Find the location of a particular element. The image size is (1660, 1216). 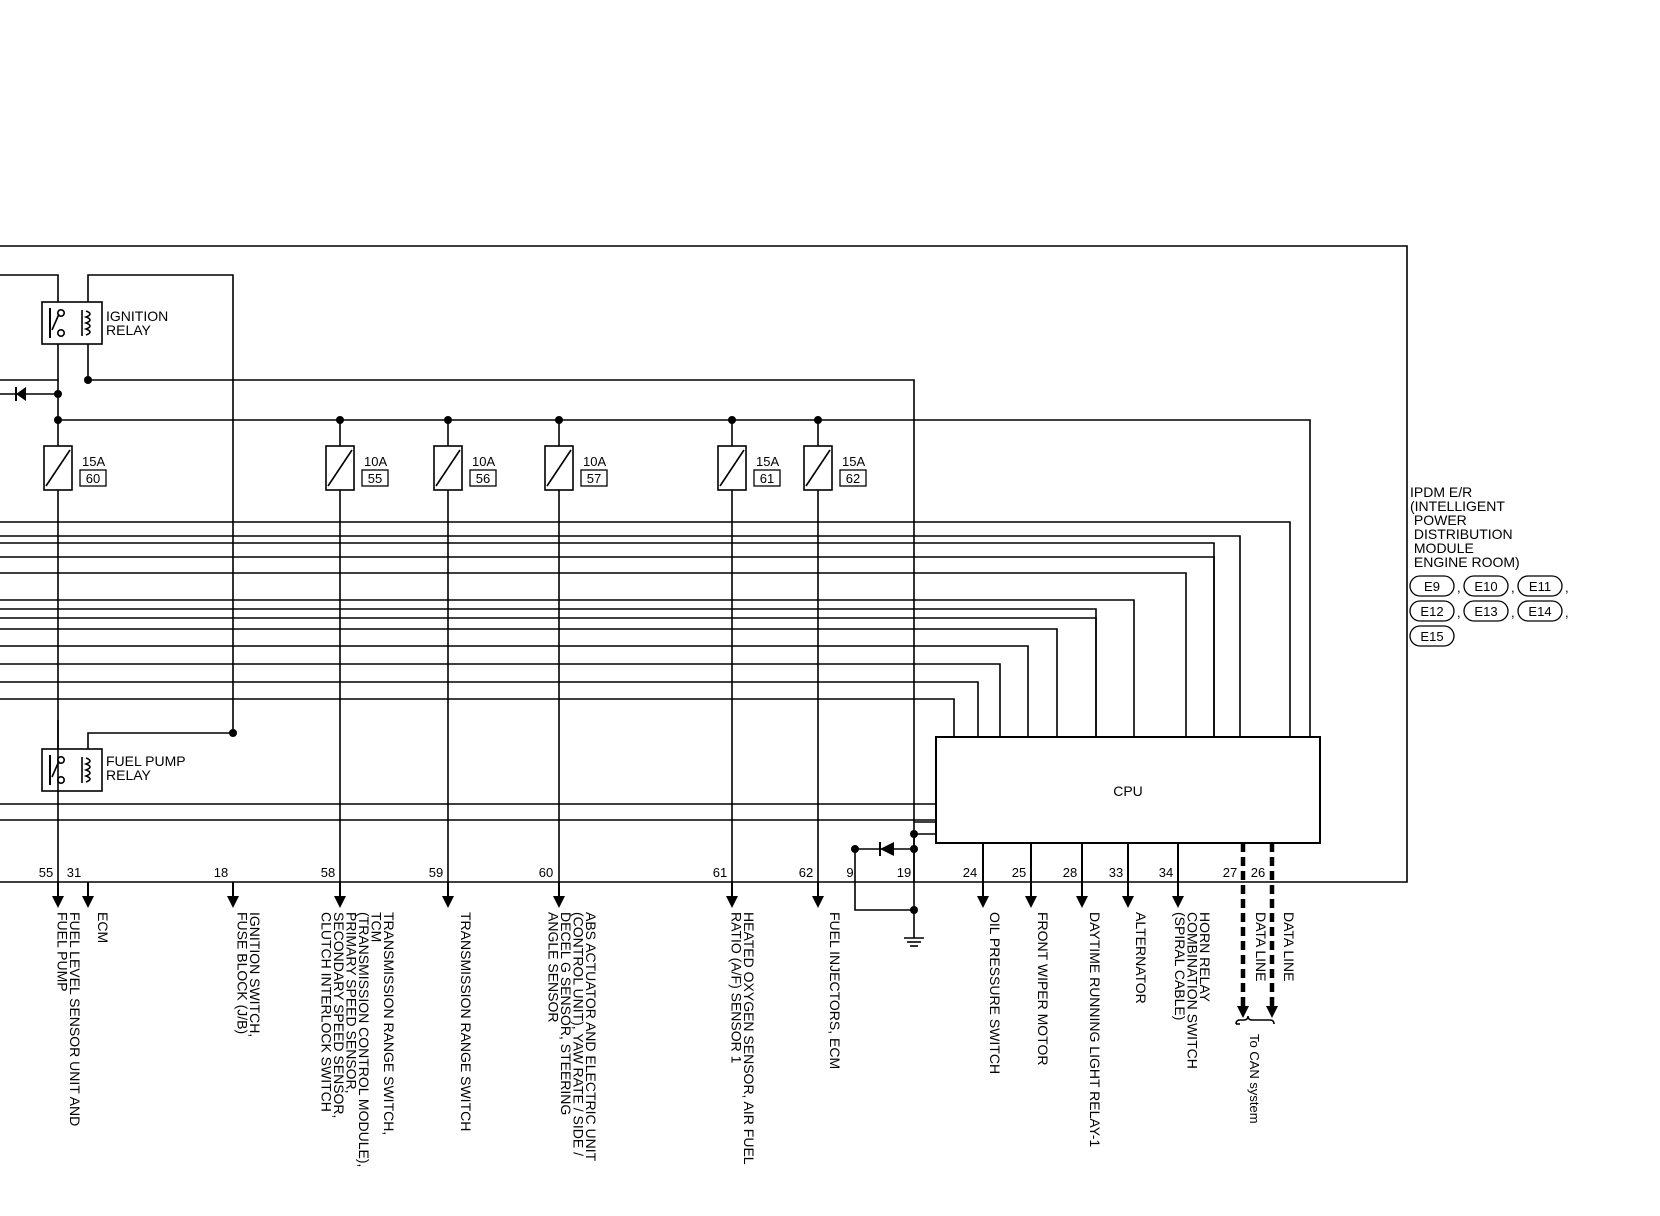

svg-text: E12 is located at coordinates (1431, 611).